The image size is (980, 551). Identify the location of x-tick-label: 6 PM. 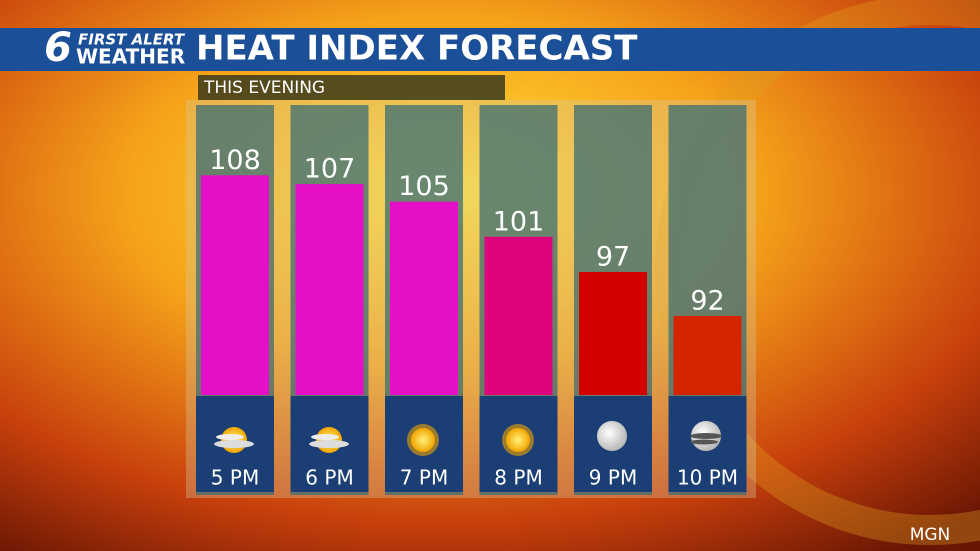
(329, 478).